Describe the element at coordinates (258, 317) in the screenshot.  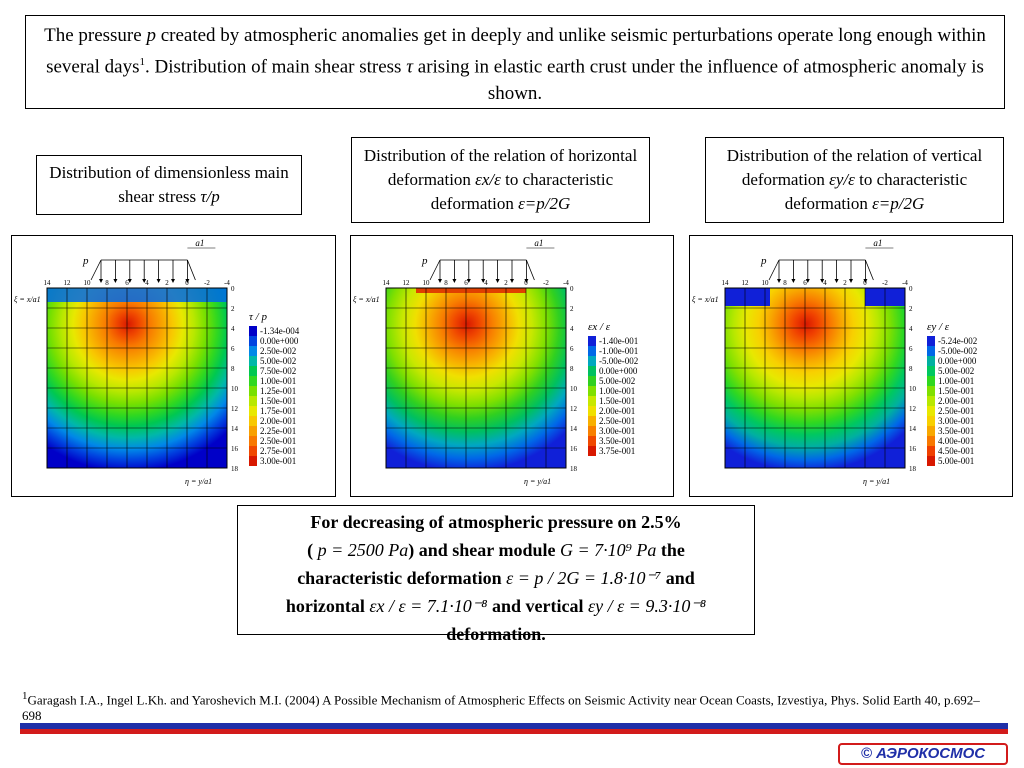
I see `legend-title: τ / p` at that location.